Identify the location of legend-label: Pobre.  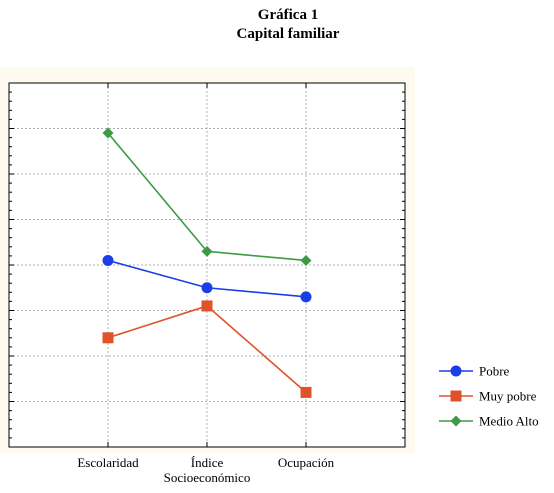
(494, 371).